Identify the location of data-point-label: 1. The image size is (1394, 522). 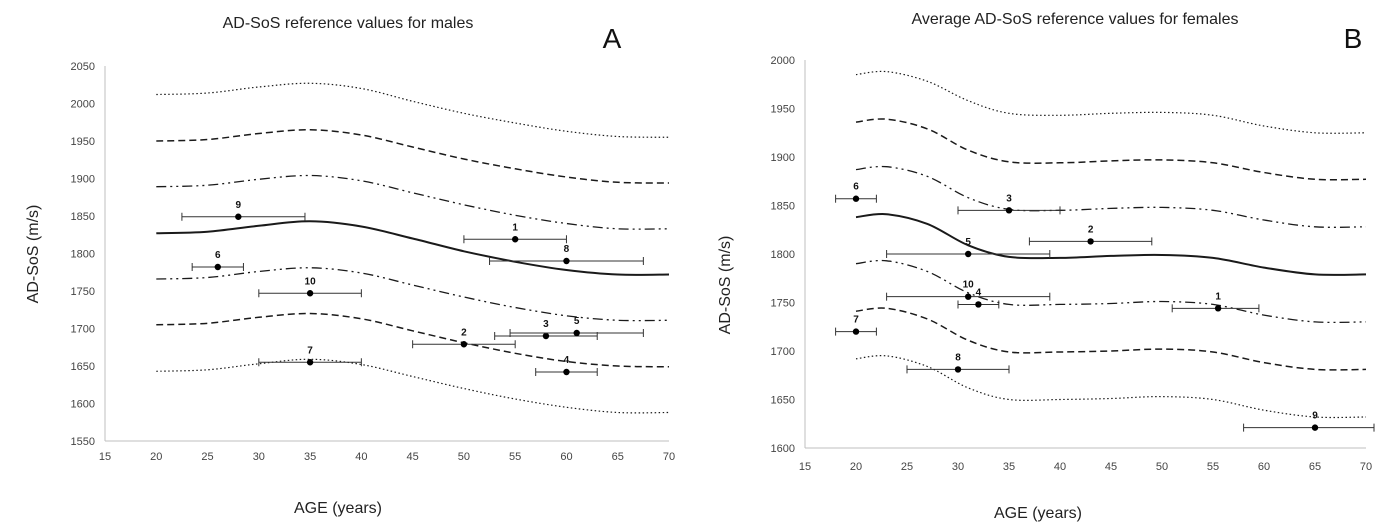
(1218, 296).